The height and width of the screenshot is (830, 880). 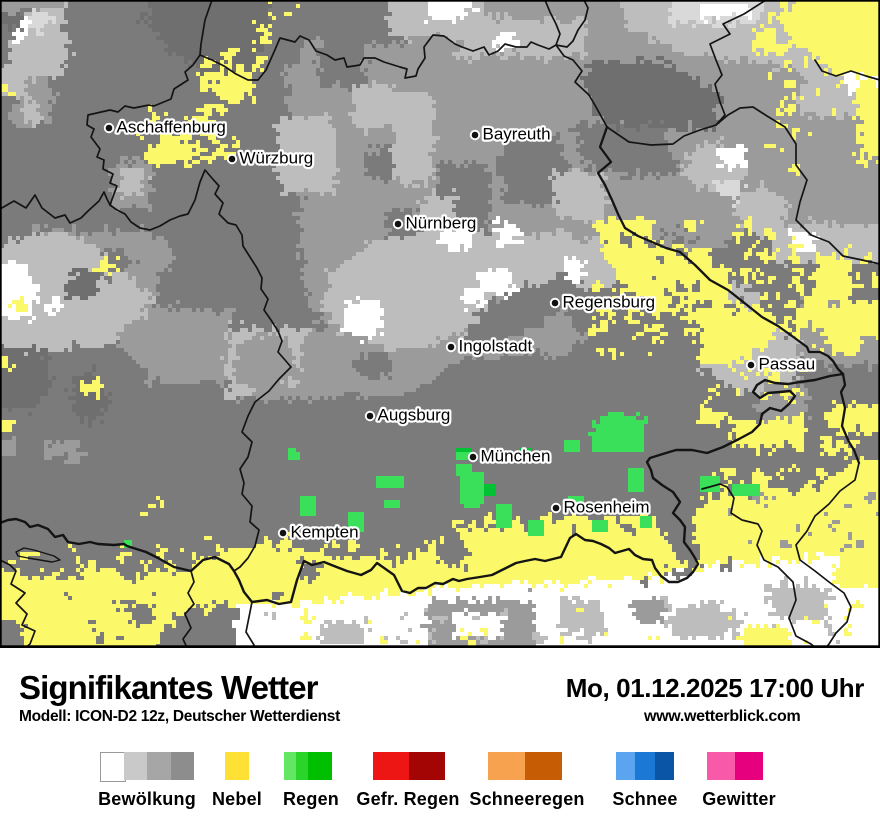 What do you see at coordinates (277, 158) in the screenshot?
I see `svg-text: Würzburg` at bounding box center [277, 158].